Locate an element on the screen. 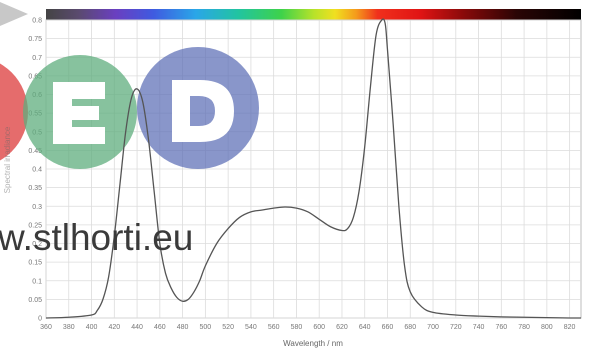 Image resolution: width=603 pixels, height=349 pixels. x-axis-title: Wavelength / nm is located at coordinates (313, 343).